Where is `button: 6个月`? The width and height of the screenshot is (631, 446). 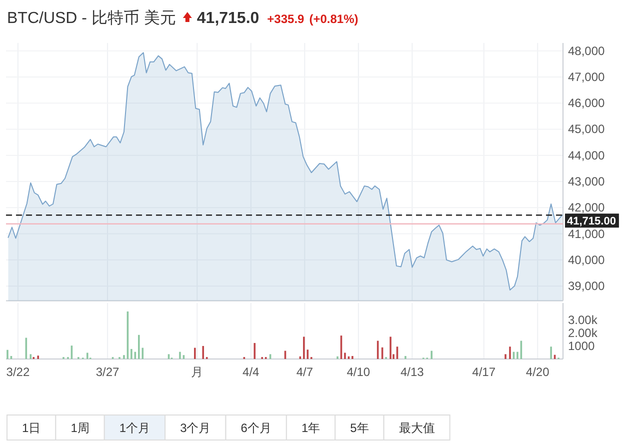
button: 6个月 is located at coordinates (256, 427).